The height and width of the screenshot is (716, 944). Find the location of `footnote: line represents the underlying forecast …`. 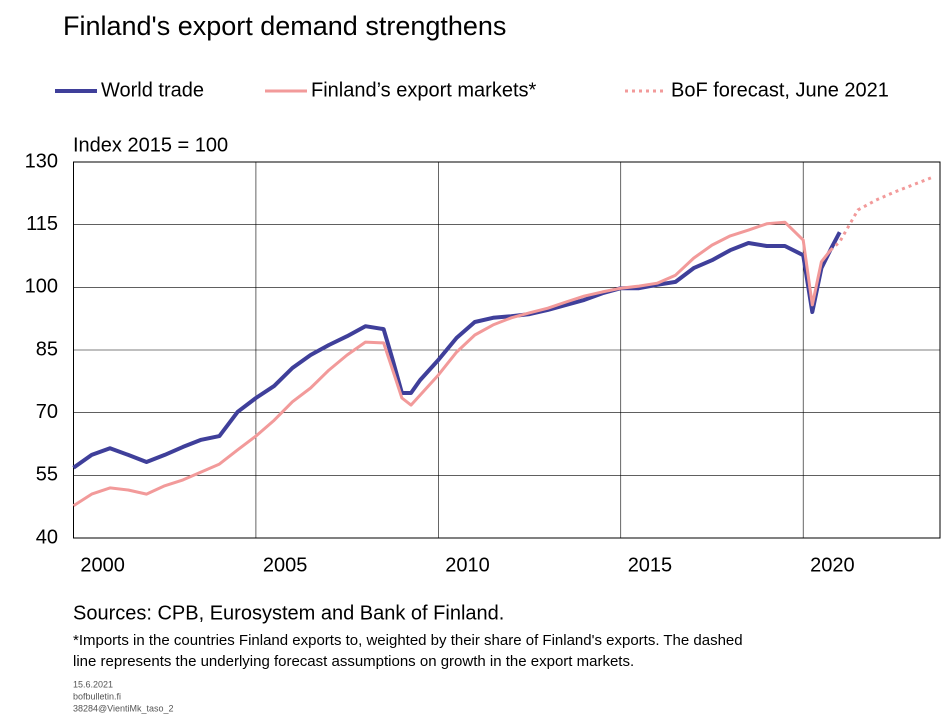

footnote: line represents the underlying forecast … is located at coordinates (353, 661).